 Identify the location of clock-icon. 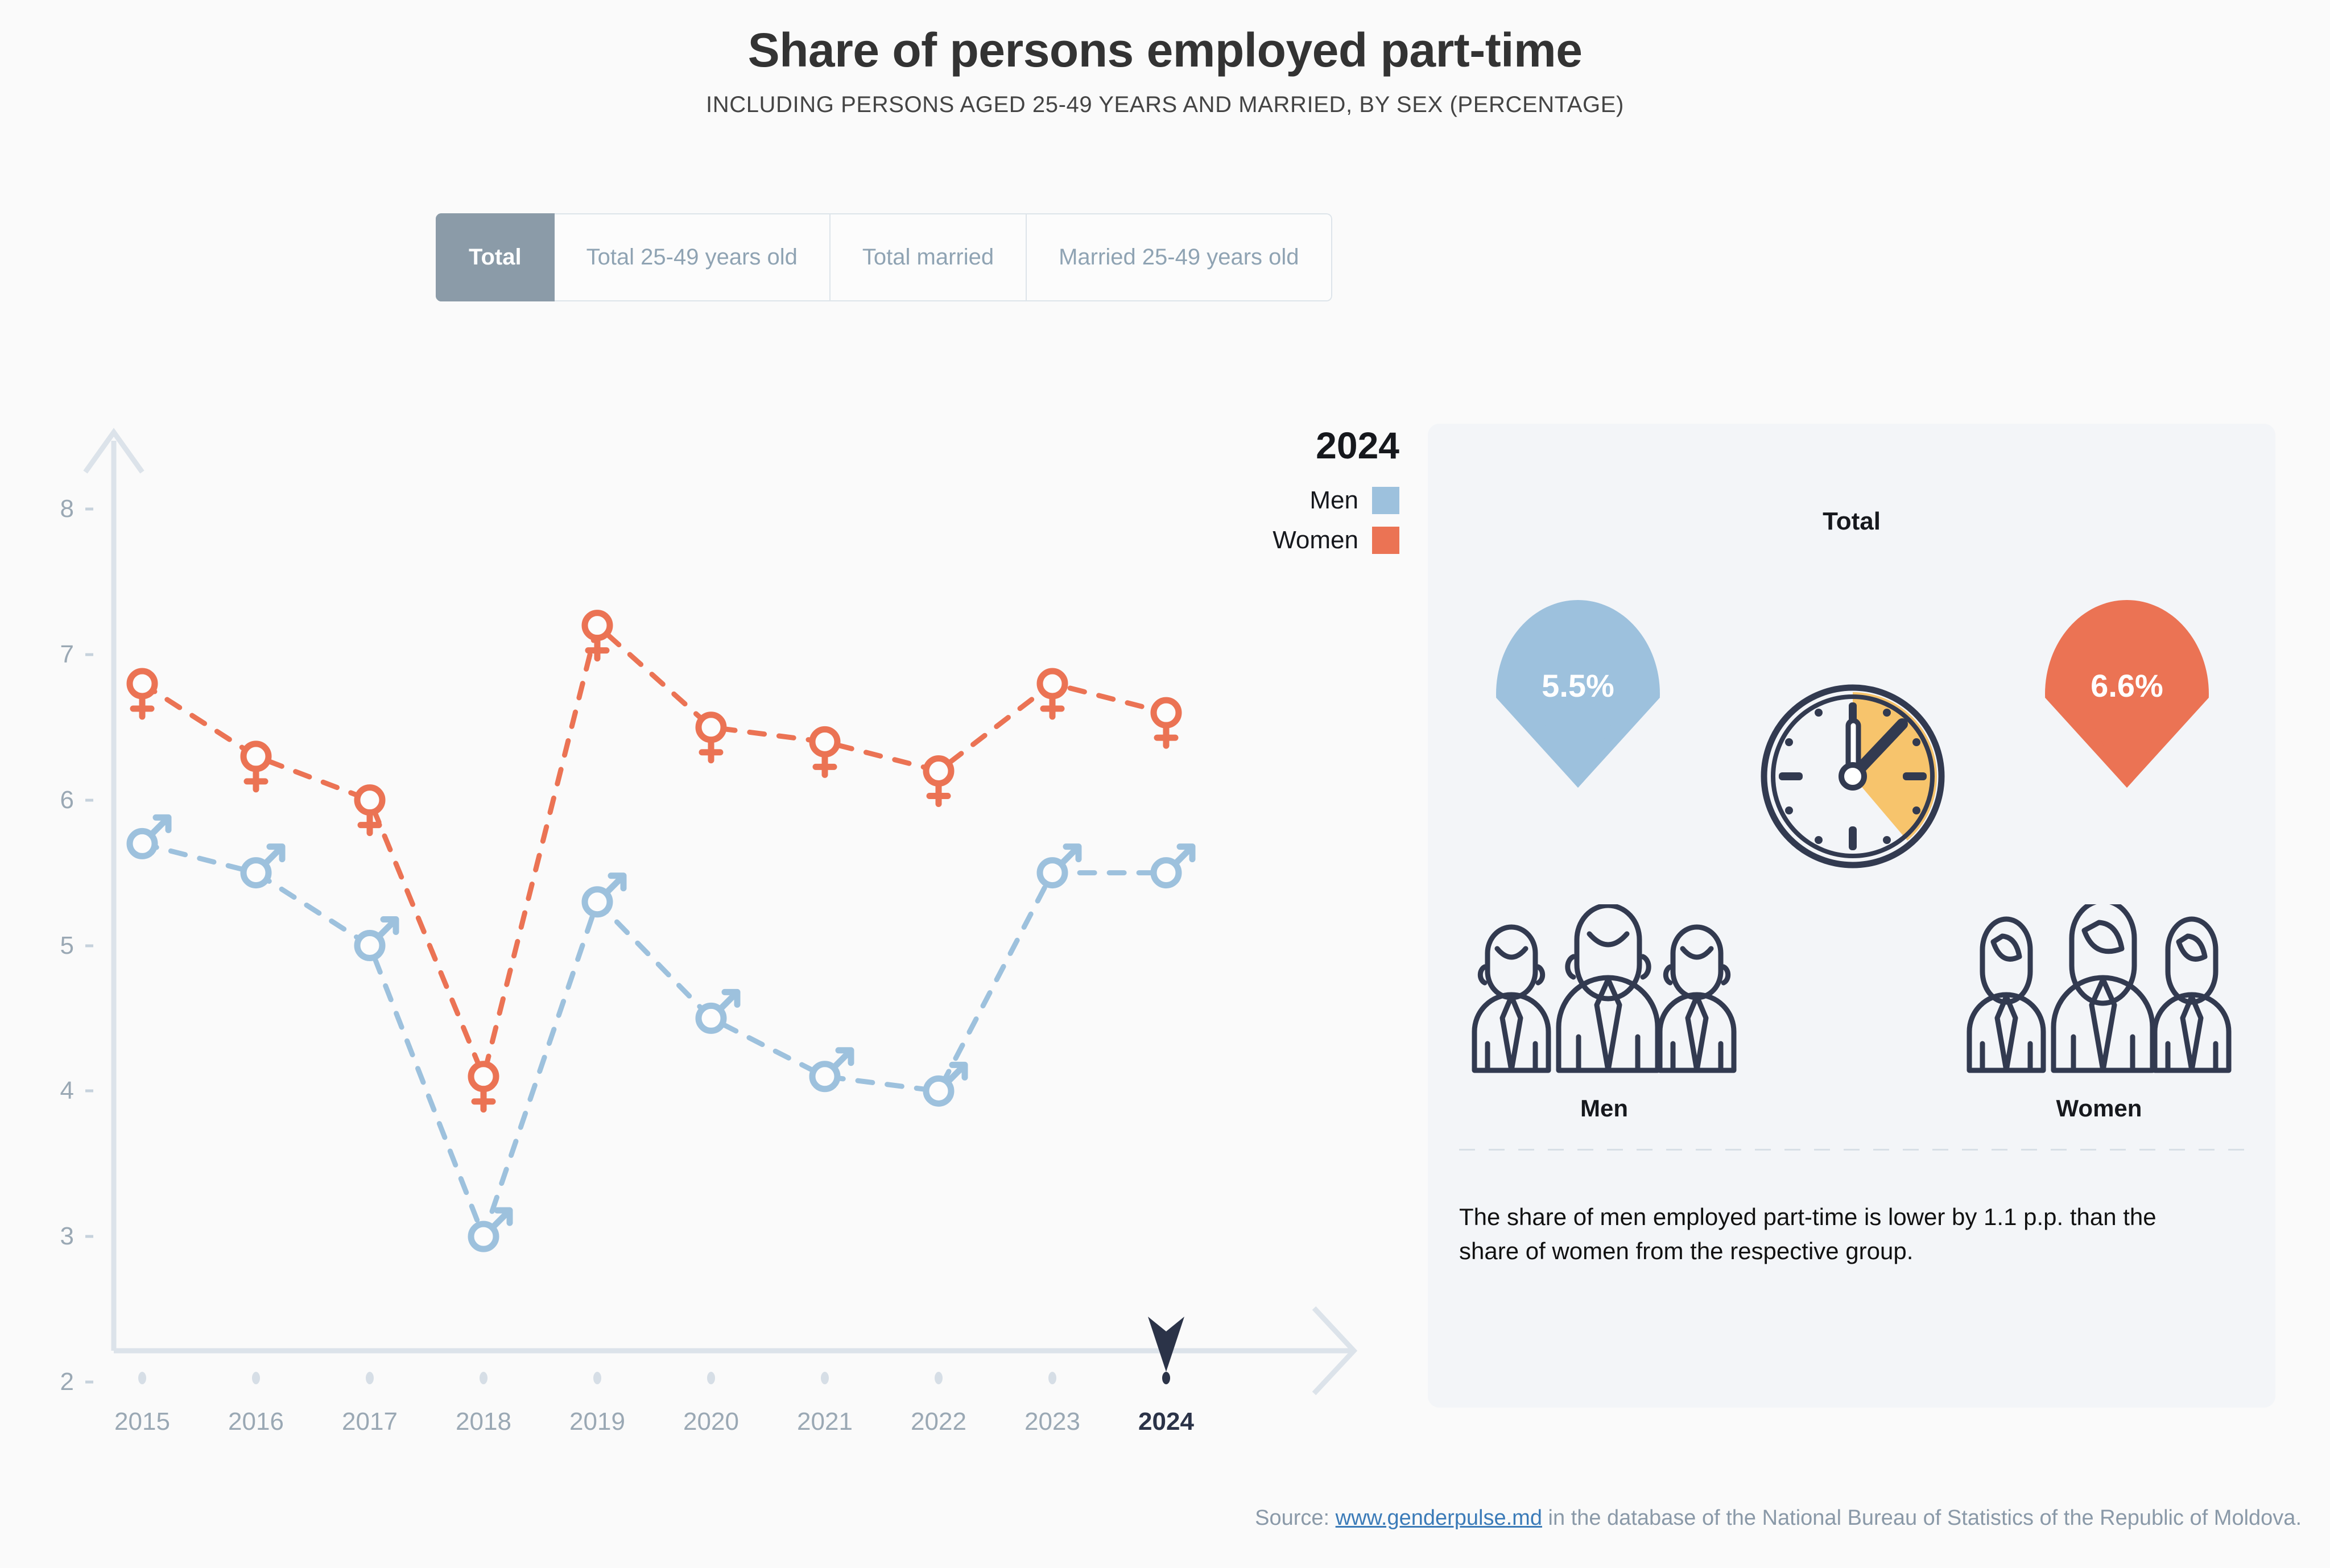
(1853, 776).